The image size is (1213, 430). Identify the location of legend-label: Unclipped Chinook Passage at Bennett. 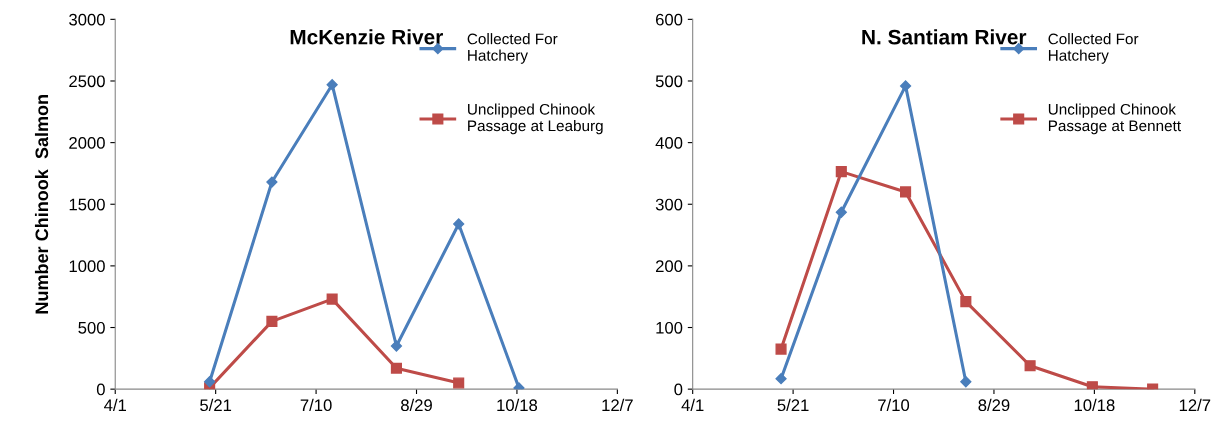
(1114, 119).